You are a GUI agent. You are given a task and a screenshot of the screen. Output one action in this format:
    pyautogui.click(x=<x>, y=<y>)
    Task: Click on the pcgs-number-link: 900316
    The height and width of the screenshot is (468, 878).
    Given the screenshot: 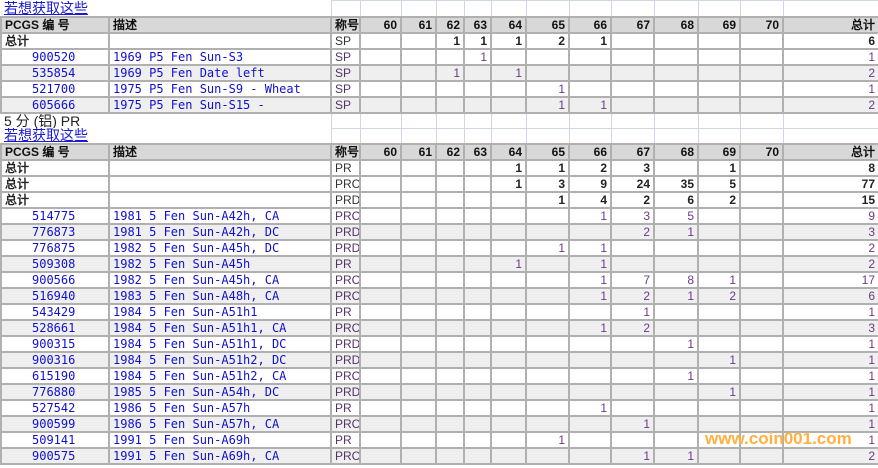 What is the action you would take?
    pyautogui.click(x=55, y=360)
    